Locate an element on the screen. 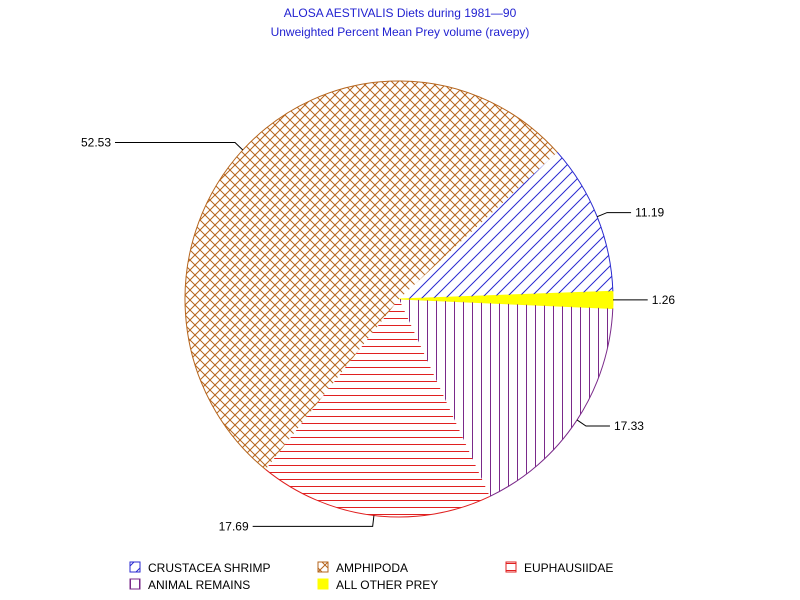 The image size is (800, 600). chart-title: ALOSA AESTIVALIS Diets during 1981—90 is located at coordinates (400, 13).